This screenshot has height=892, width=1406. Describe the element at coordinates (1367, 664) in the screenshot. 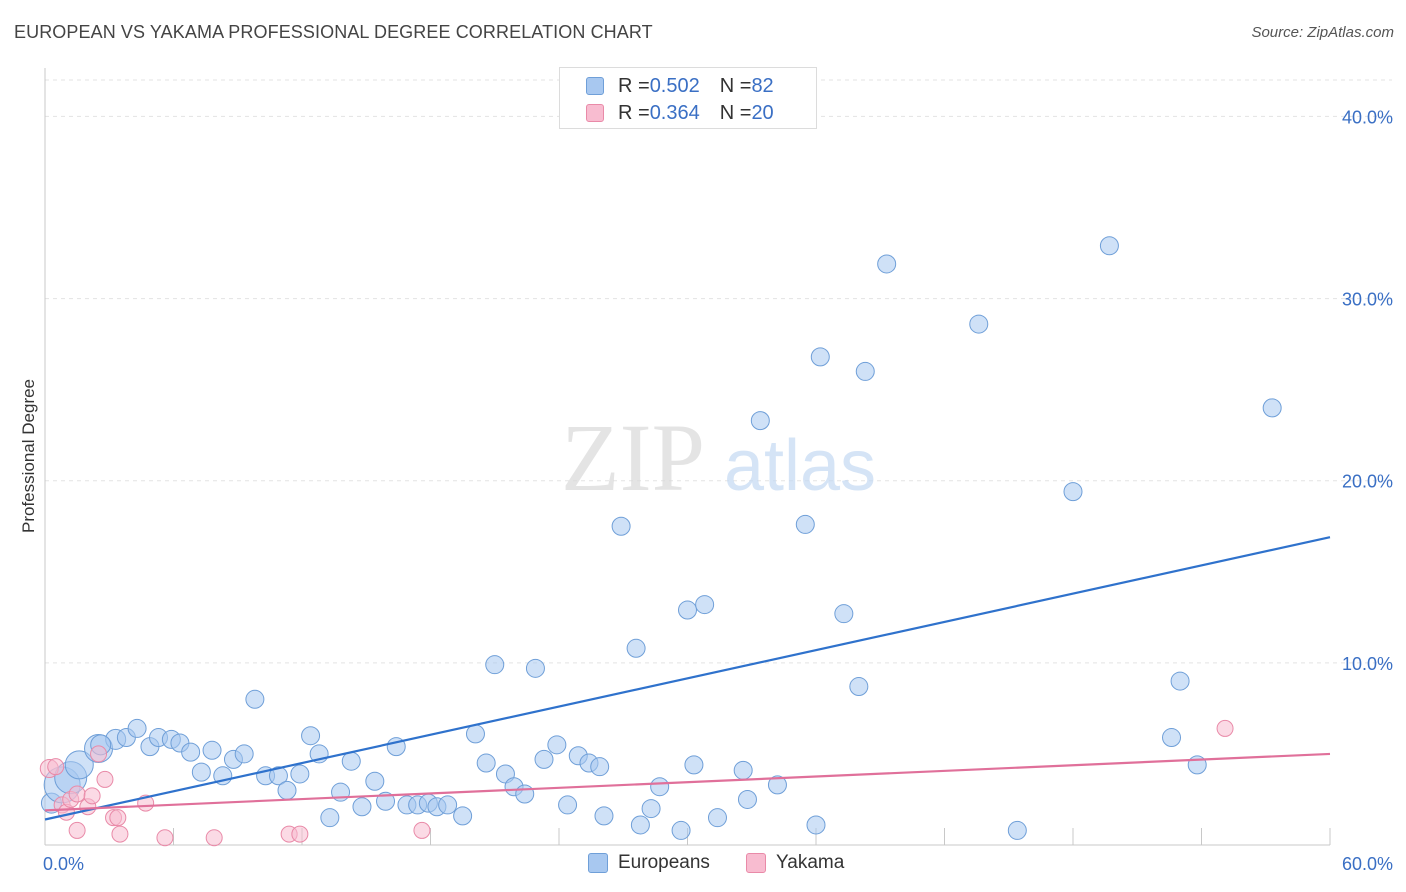

I see `y-tick-label: 10.0%` at that location.